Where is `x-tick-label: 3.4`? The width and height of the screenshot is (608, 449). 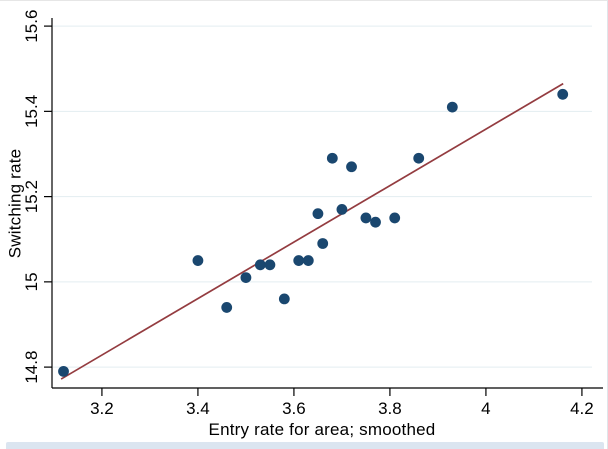
x-tick-label: 3.4 is located at coordinates (198, 408).